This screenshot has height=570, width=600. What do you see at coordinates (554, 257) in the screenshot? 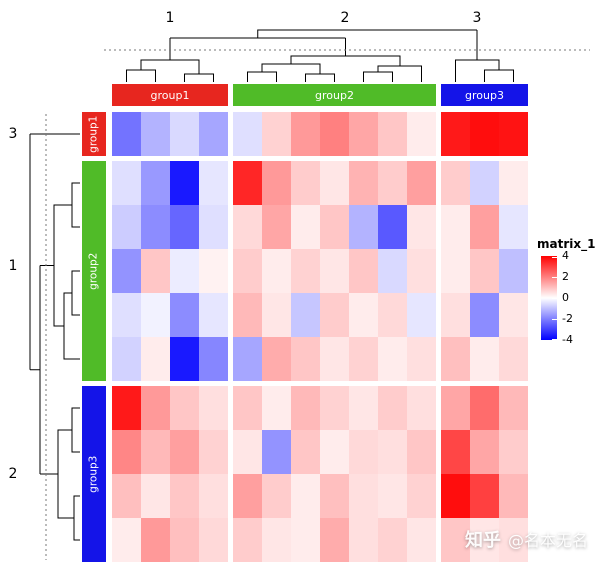
I see `legend-tick-mark` at bounding box center [554, 257].